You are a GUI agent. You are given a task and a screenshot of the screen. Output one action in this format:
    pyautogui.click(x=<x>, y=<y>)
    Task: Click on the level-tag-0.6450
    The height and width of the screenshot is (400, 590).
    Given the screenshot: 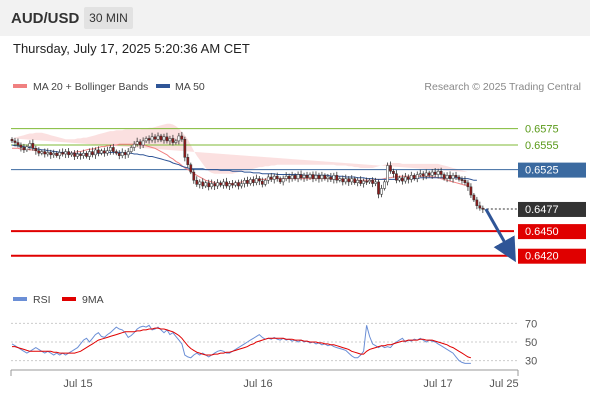 What is the action you would take?
    pyautogui.click(x=552, y=232)
    